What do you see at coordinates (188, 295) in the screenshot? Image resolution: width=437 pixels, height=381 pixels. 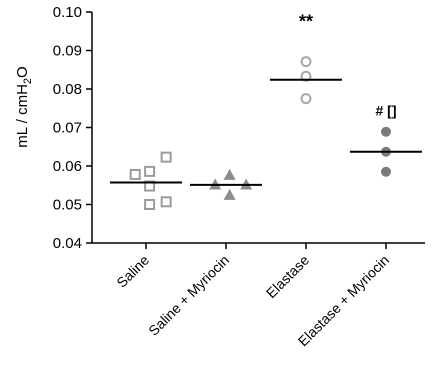 I see `x-tick-label: Saline + Myriocin` at bounding box center [188, 295].